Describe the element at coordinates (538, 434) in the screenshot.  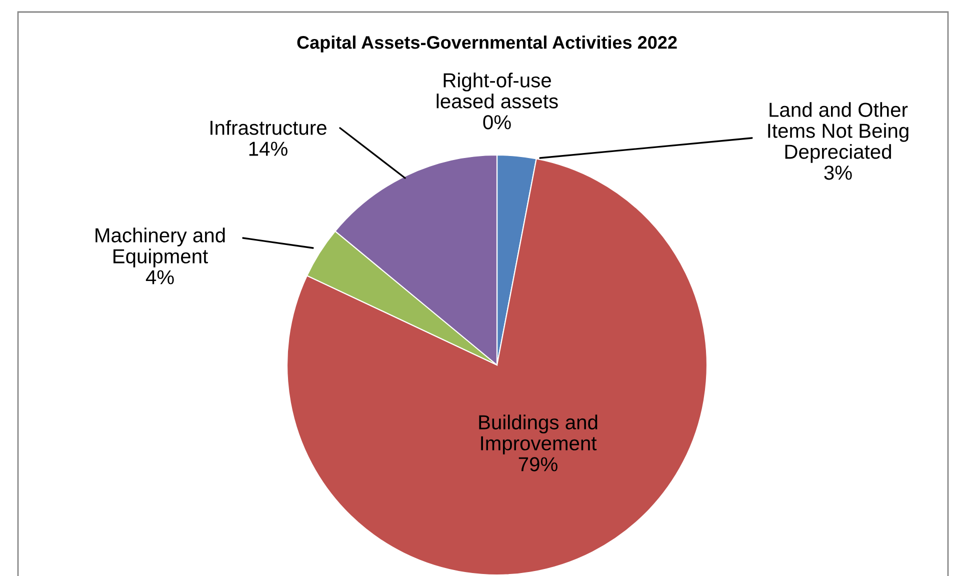
I see `slice-label: Buildings and Improvement` at that location.